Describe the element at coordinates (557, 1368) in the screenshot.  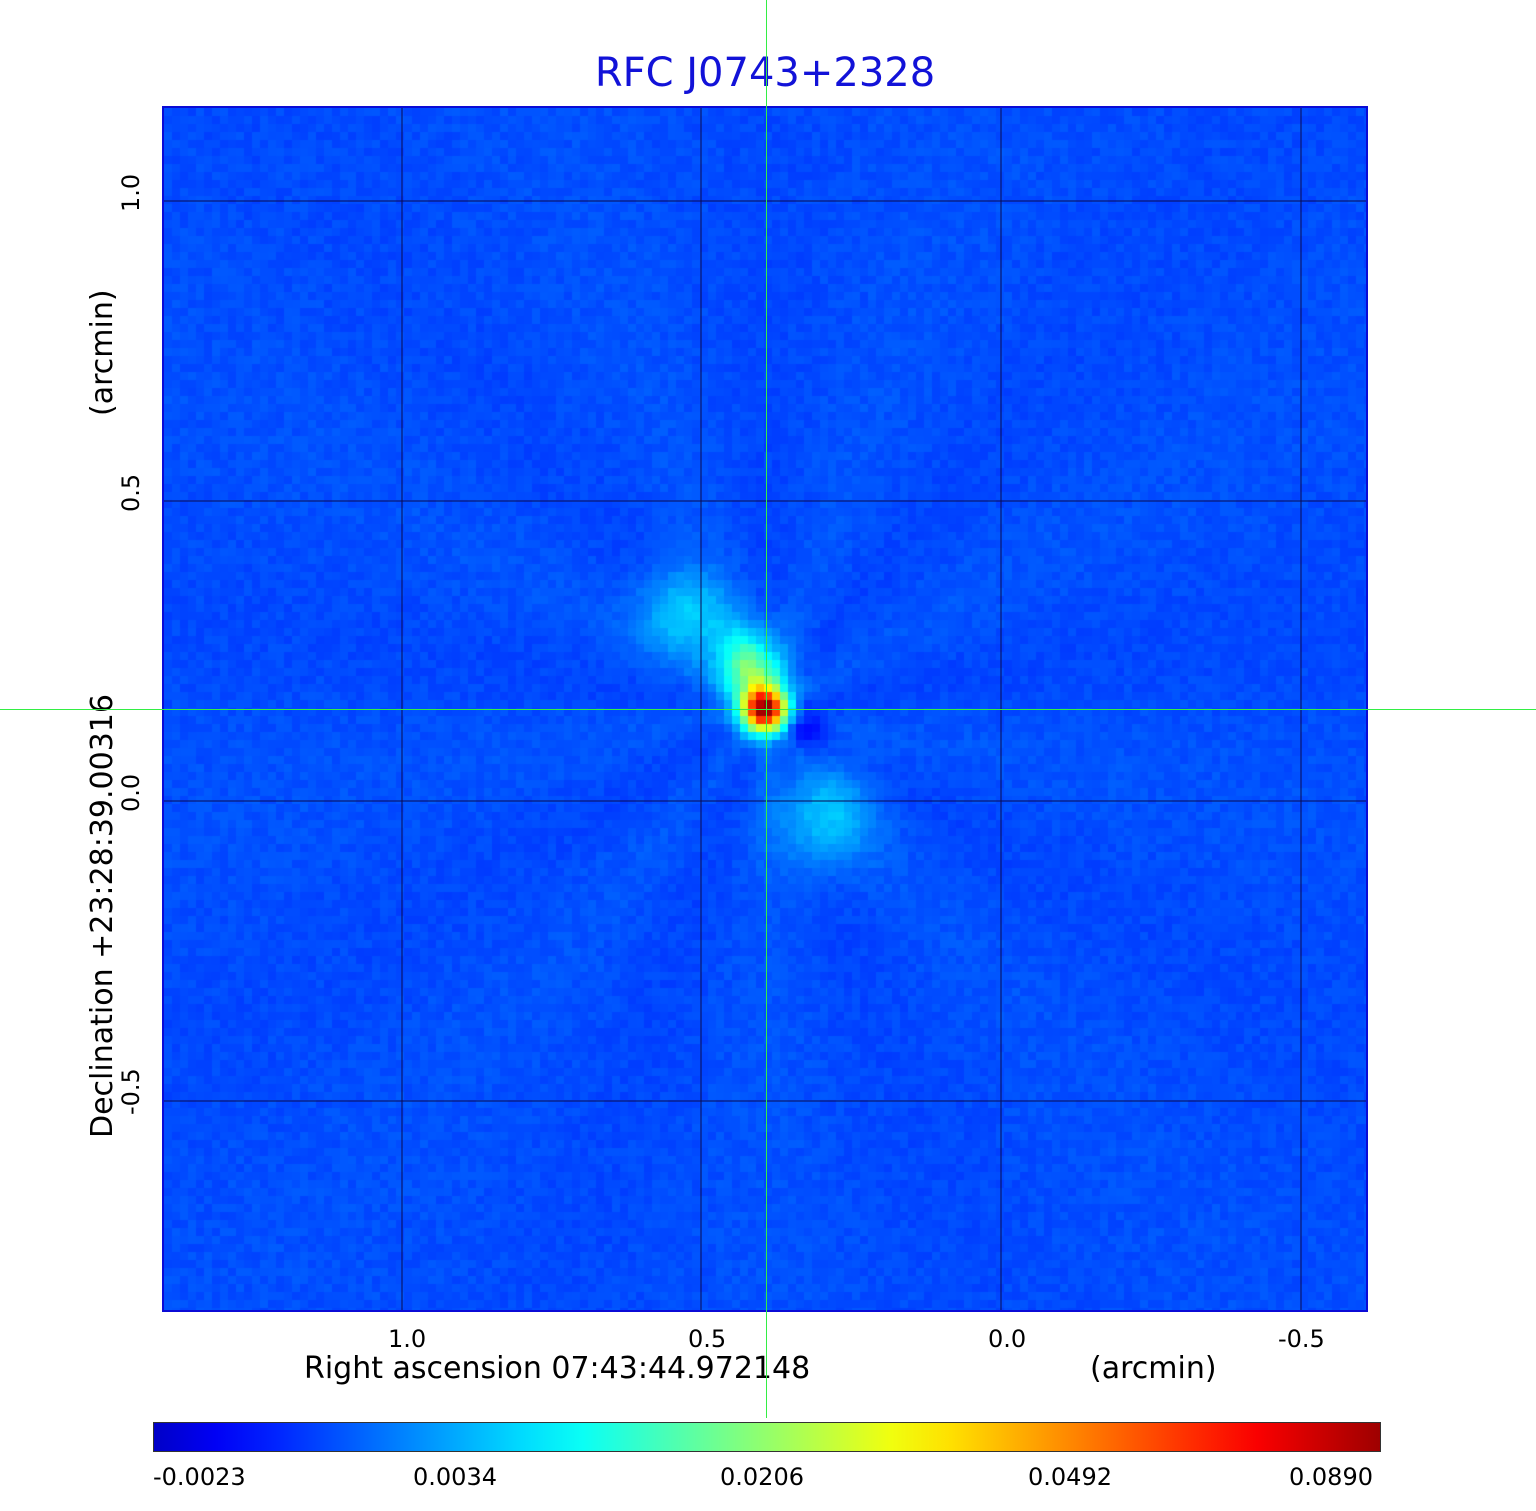
I see `x-axis-label: Right ascension 07:43:44.972148` at that location.